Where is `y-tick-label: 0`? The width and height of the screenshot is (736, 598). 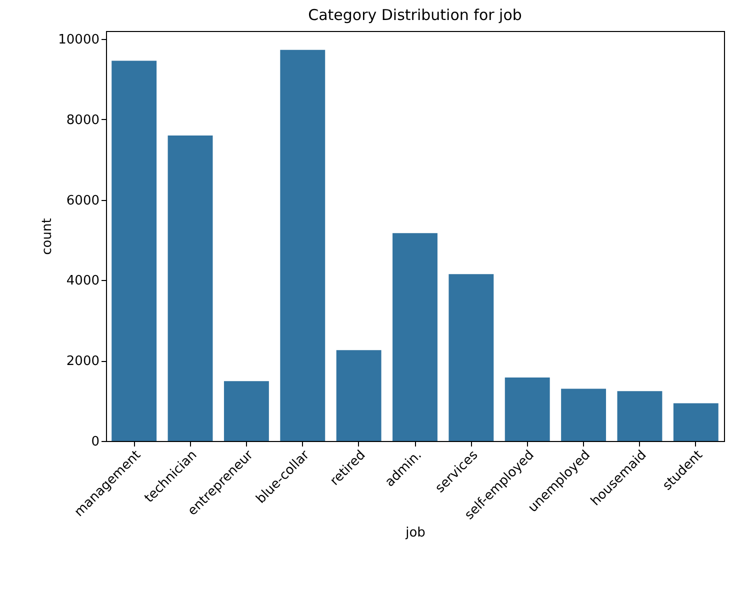 y-tick-label: 0 is located at coordinates (95, 442).